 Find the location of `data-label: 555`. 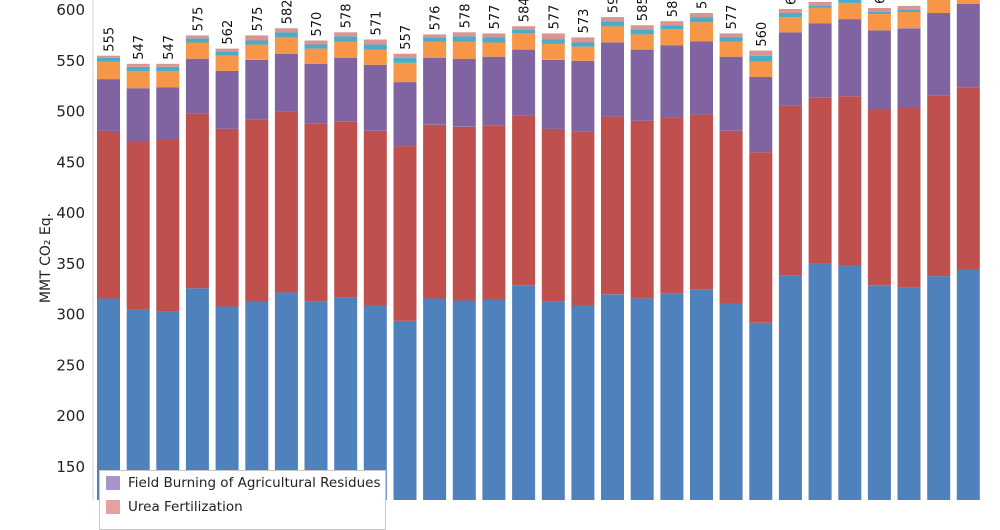

data-label: 555 is located at coordinates (110, 39).